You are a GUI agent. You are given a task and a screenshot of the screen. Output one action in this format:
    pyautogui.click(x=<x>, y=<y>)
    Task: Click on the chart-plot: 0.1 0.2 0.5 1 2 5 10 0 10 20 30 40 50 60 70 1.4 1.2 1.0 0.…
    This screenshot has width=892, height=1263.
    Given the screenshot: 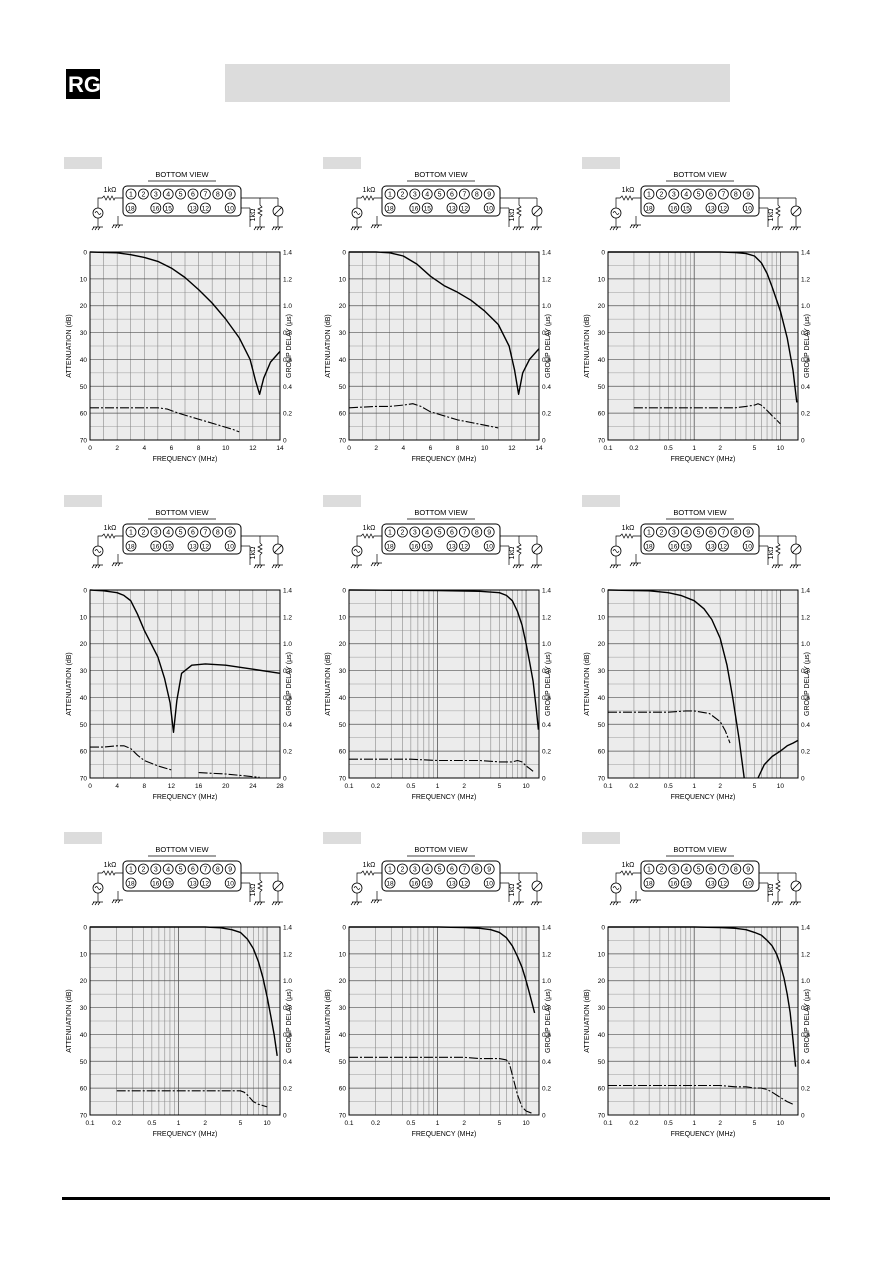 What is the action you would take?
    pyautogui.click(x=697, y=1032)
    